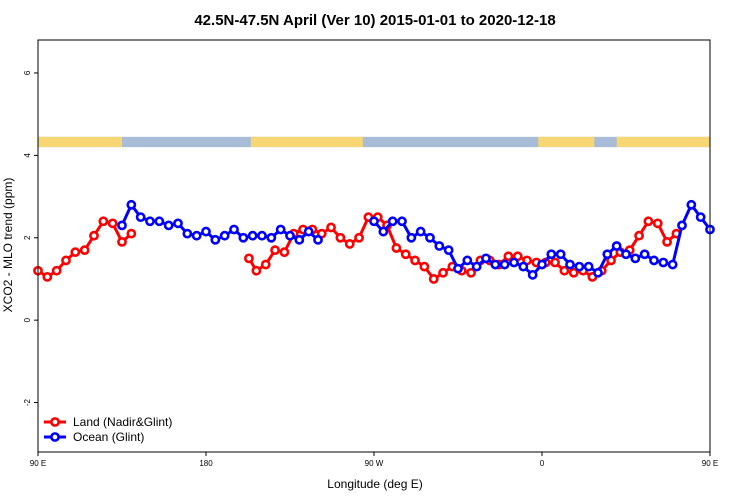 This screenshot has width=750, height=500. I want to click on ocean-band, so click(374, 142).